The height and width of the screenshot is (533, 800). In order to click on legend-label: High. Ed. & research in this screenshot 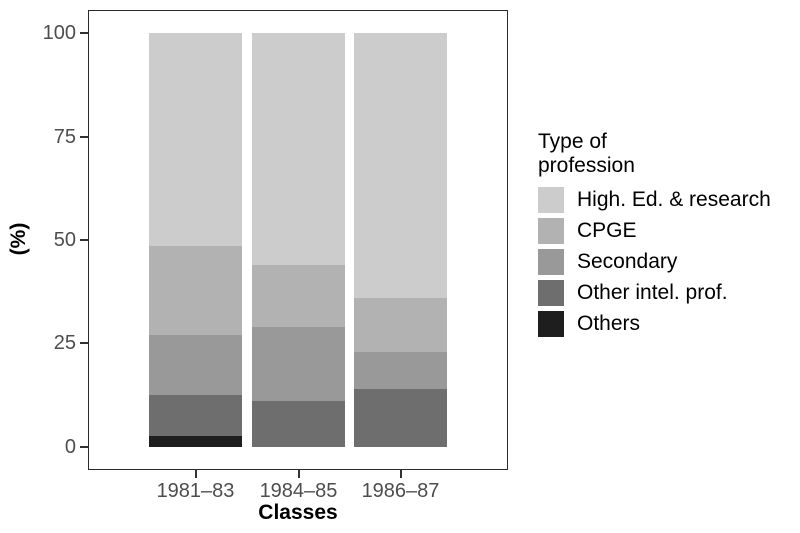, I will do `click(674, 199)`.